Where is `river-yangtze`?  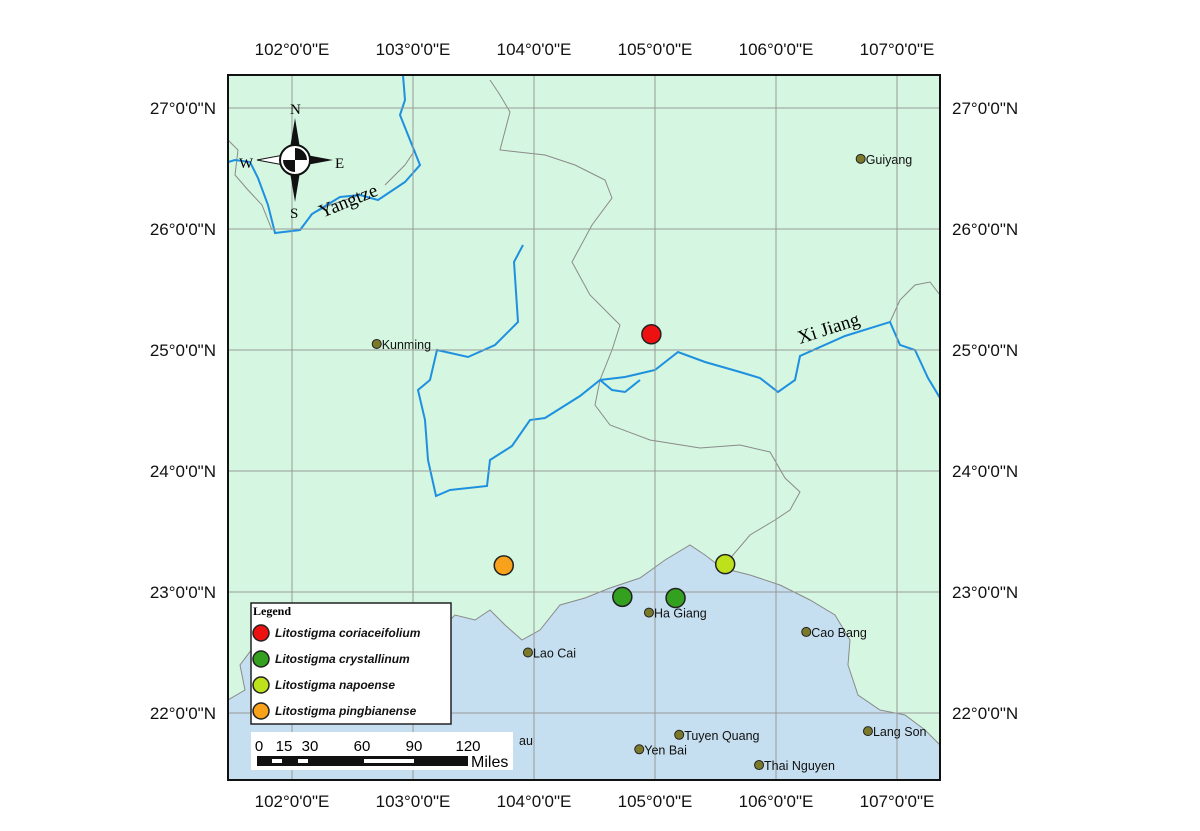
river-yangtze is located at coordinates (325, 155).